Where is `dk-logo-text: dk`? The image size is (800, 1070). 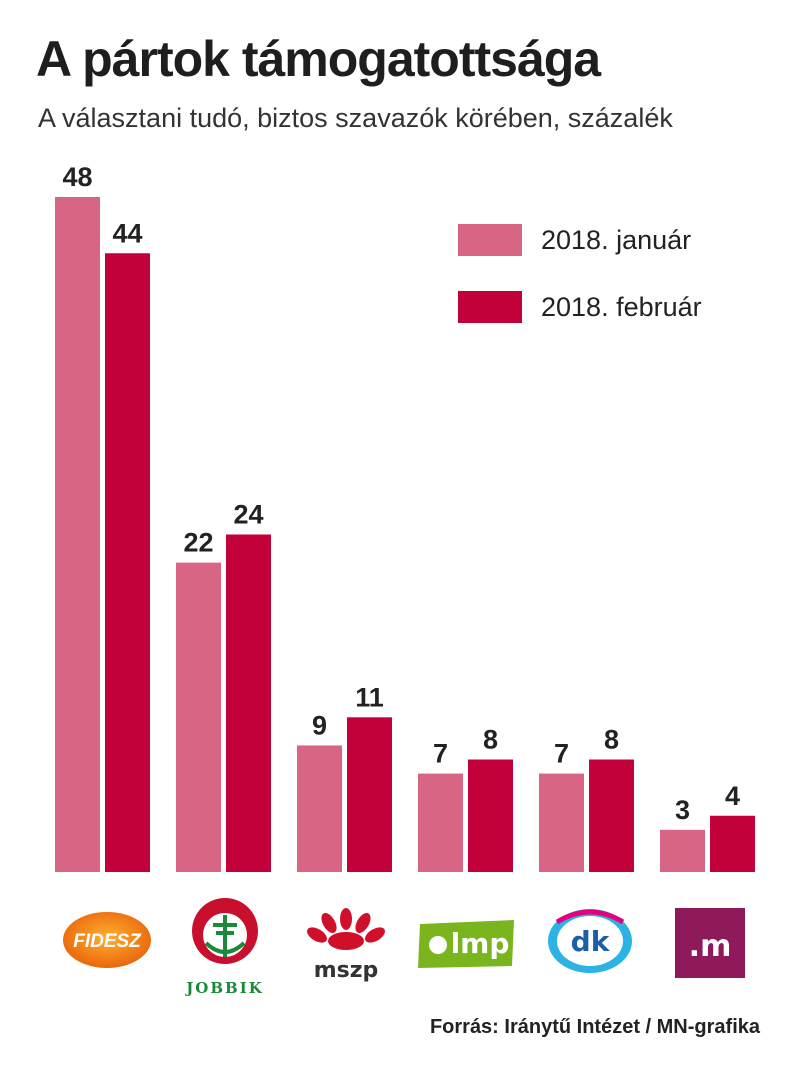 dk-logo-text: dk is located at coordinates (591, 941).